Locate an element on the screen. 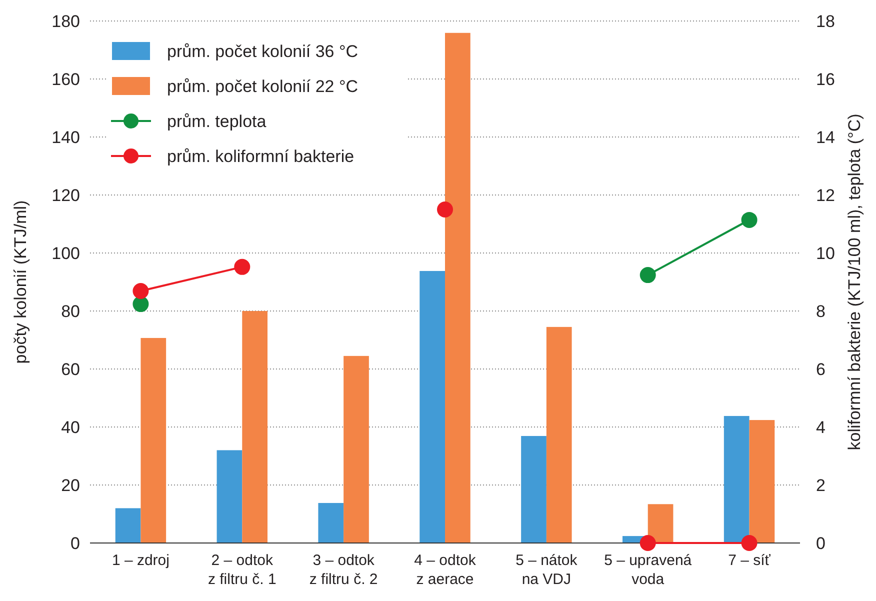  y-tick-label: 20 is located at coordinates (70, 485).